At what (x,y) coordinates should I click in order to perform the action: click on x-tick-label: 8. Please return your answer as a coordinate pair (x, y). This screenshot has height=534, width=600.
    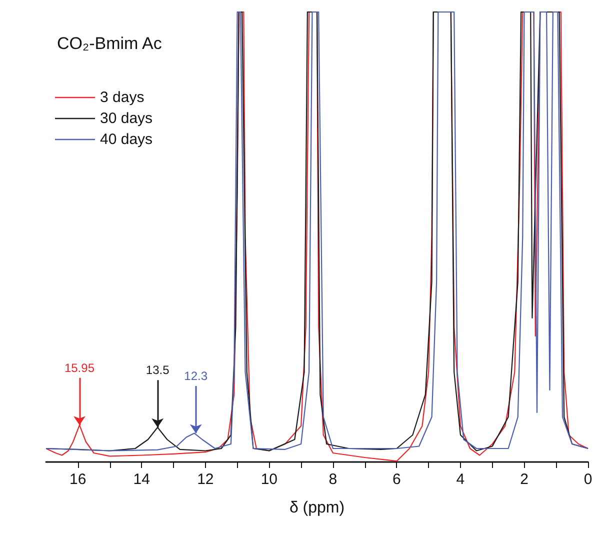
    Looking at the image, I should click on (333, 479).